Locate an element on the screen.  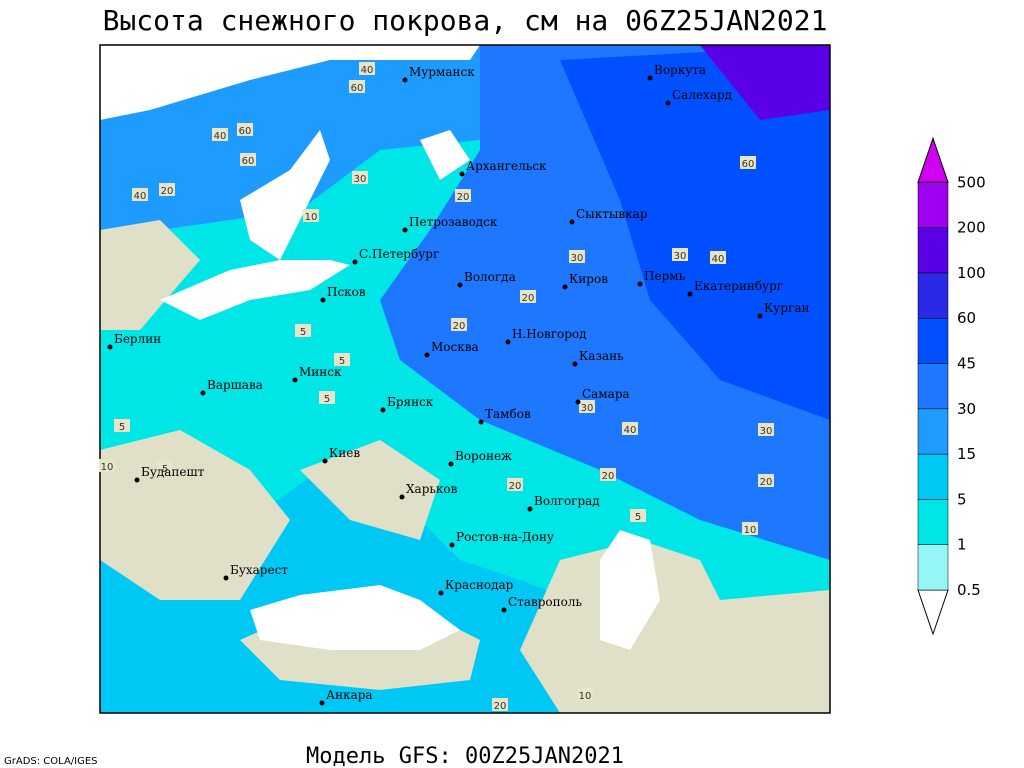
contour-label: 30 is located at coordinates (766, 431).